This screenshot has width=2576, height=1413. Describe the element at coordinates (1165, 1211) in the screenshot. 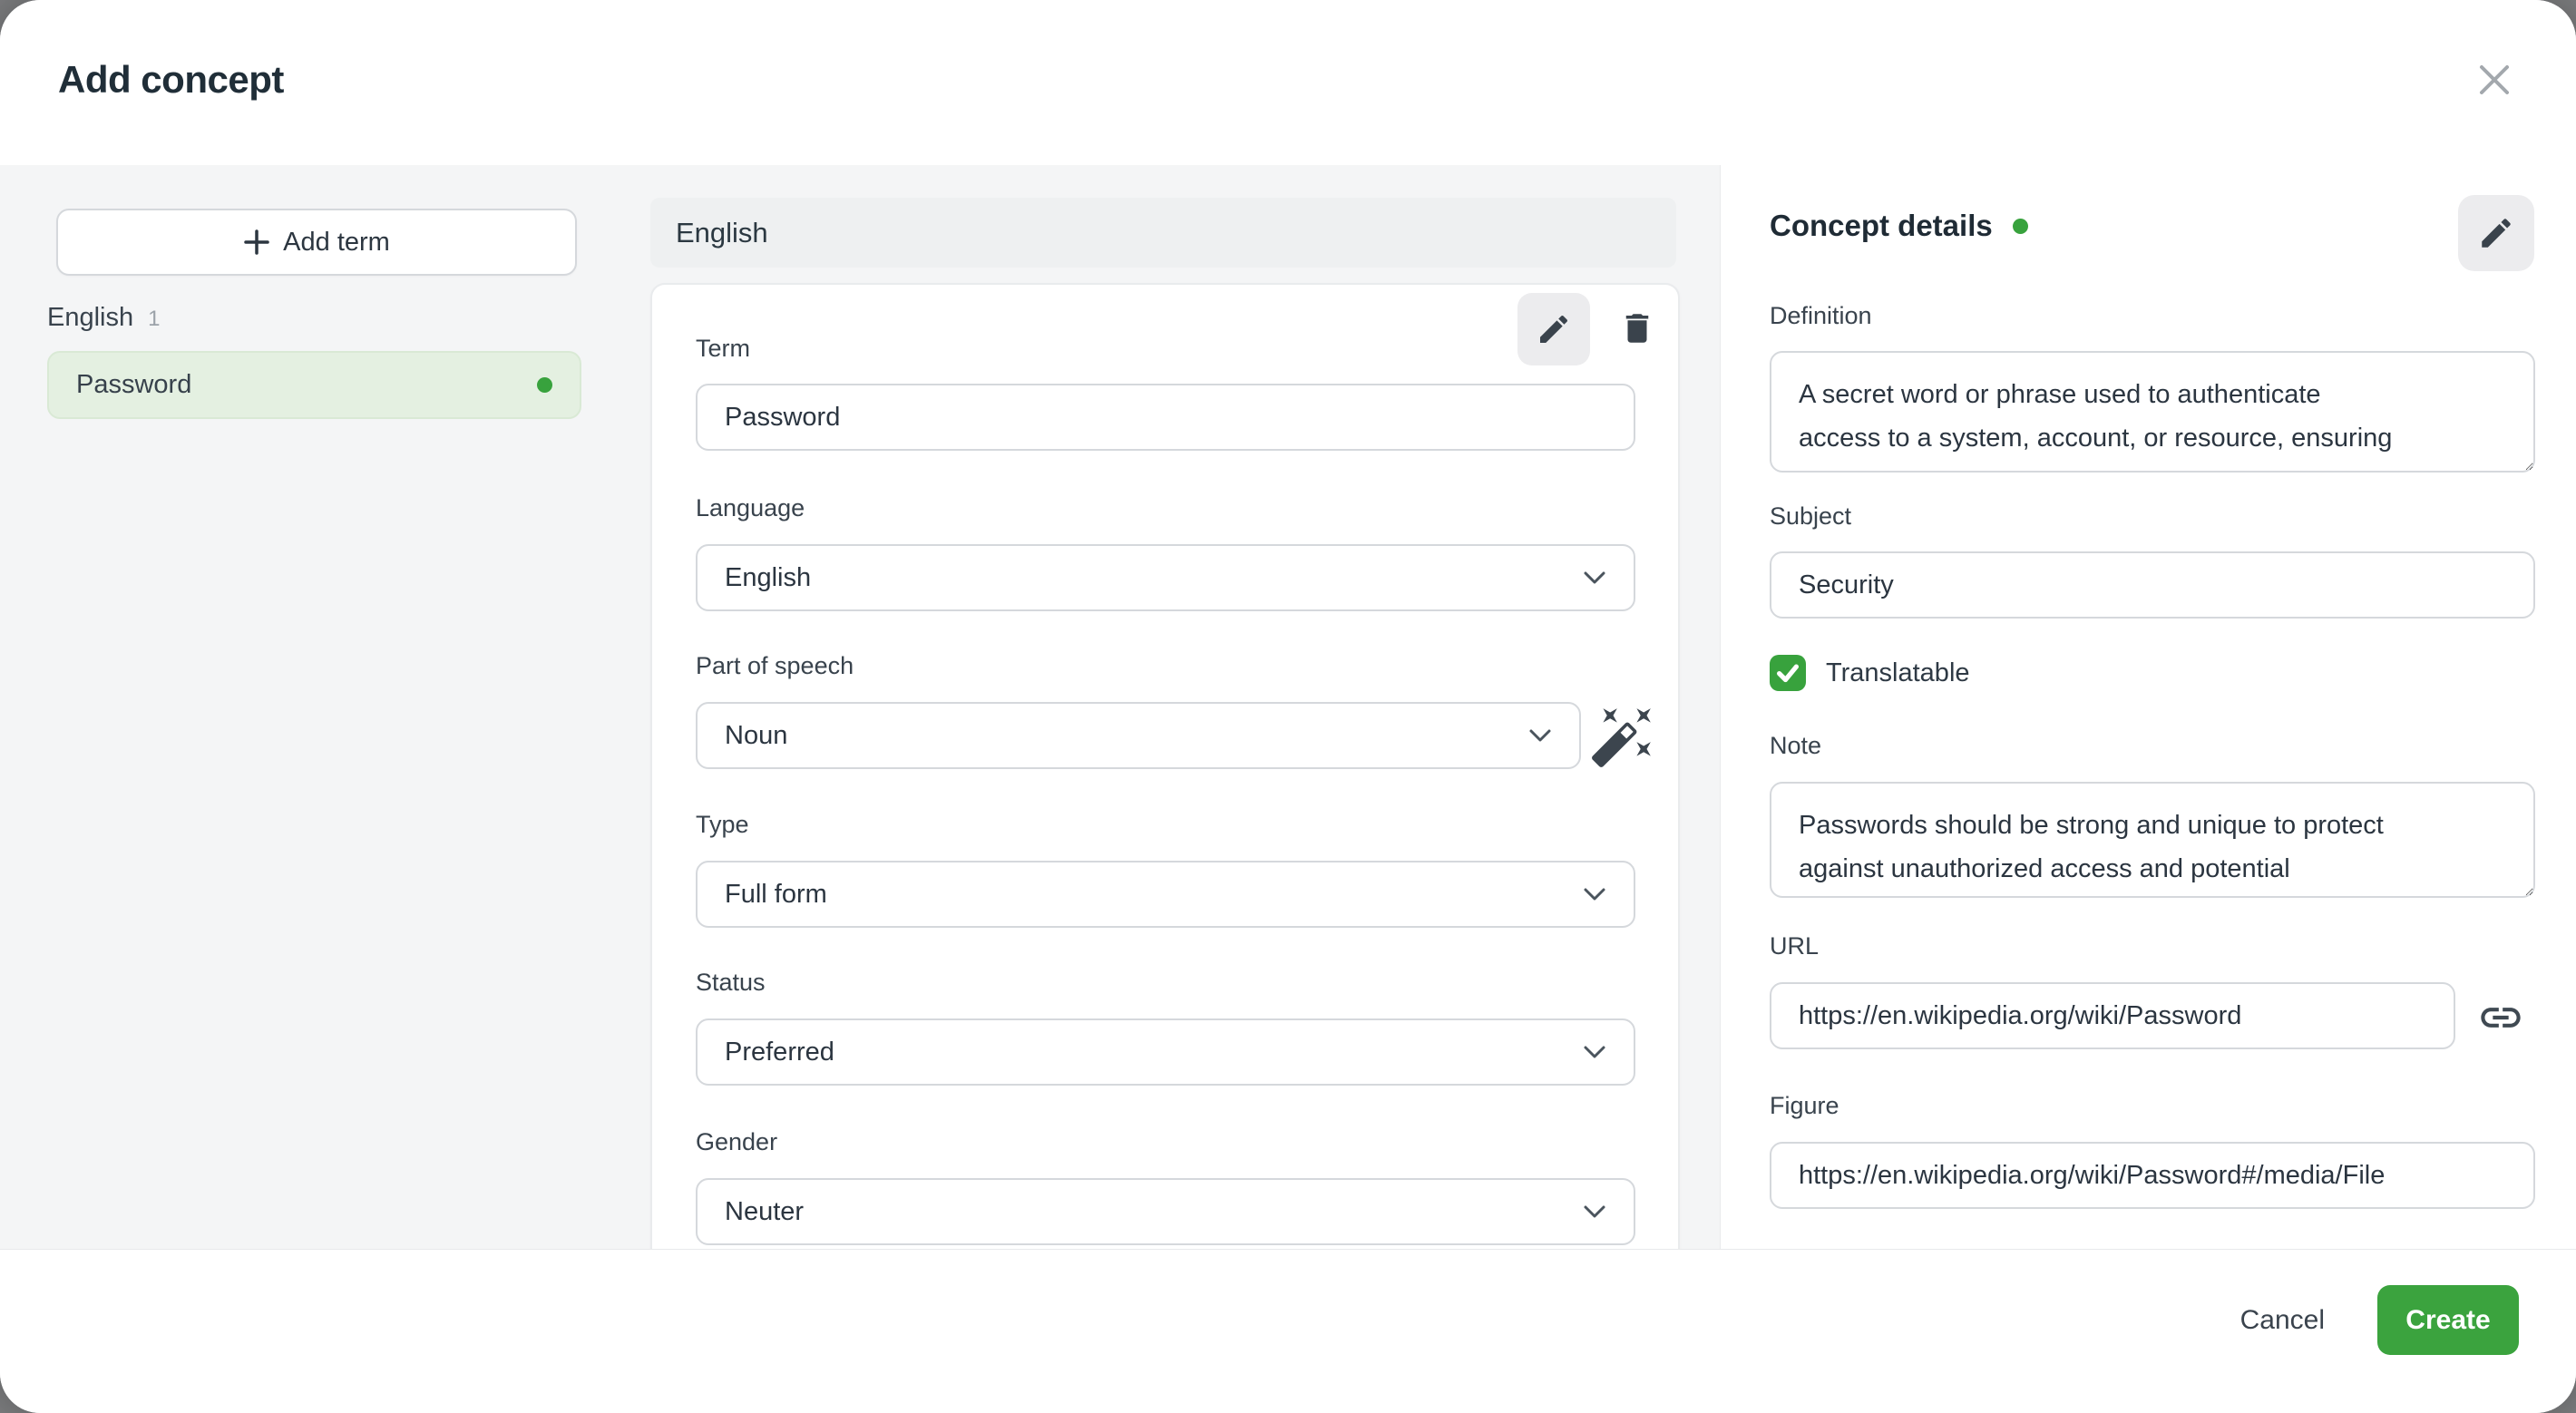

I see `gender-select: Neuter` at that location.